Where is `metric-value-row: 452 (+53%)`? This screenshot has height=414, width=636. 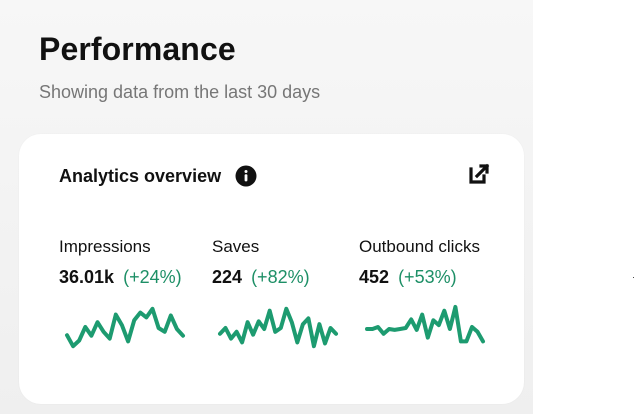 metric-value-row: 452 (+53%) is located at coordinates (419, 277).